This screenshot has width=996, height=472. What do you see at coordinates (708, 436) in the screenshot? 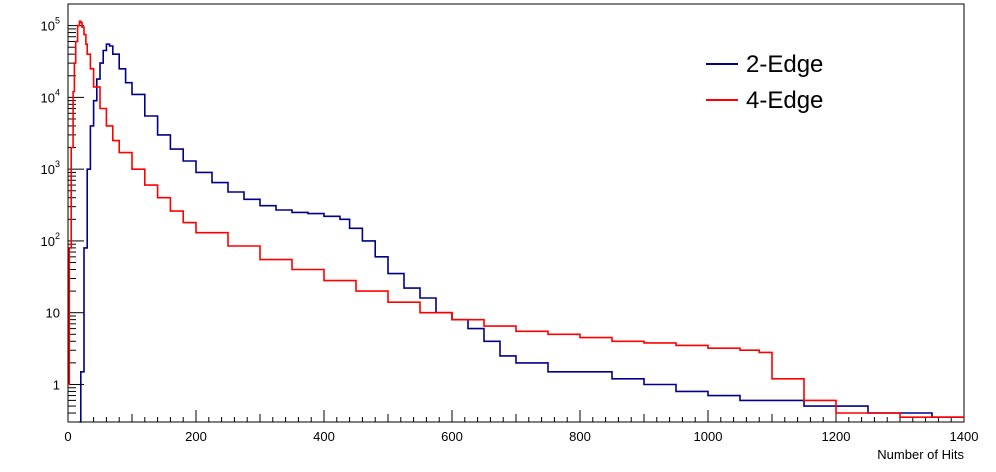
I see `x-tick-label: 1000` at bounding box center [708, 436].